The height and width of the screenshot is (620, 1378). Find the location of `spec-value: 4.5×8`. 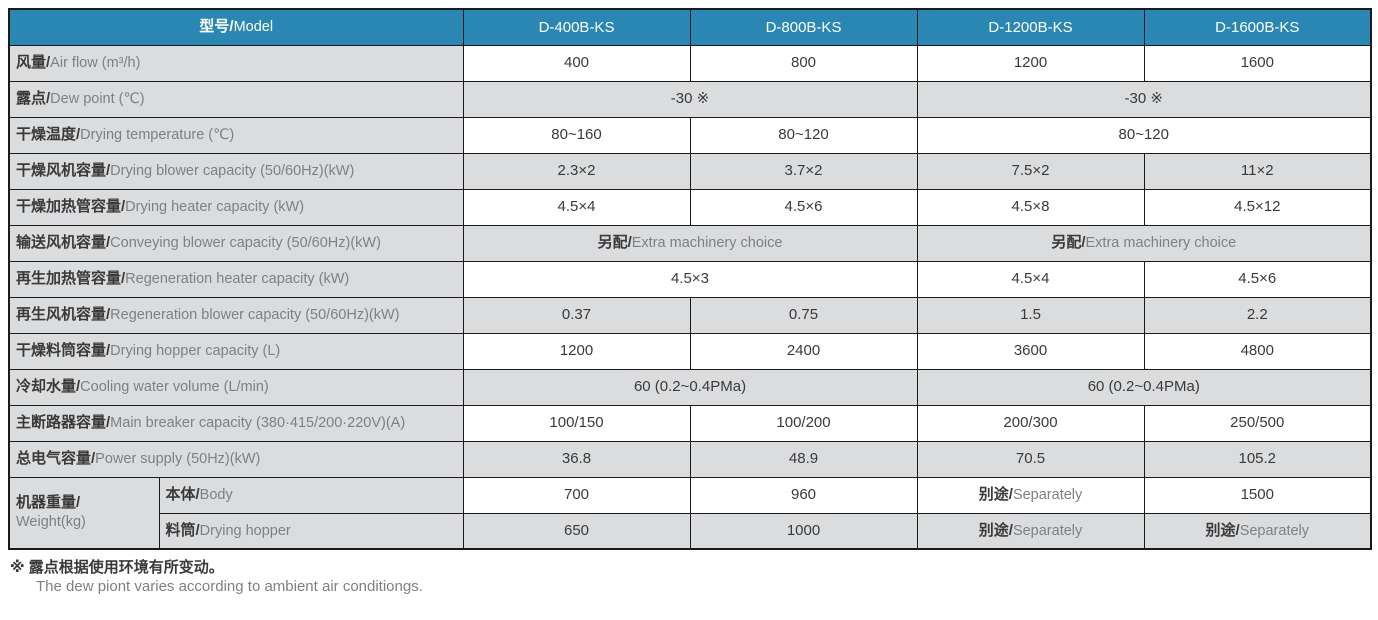

spec-value: 4.5×8 is located at coordinates (1030, 207).